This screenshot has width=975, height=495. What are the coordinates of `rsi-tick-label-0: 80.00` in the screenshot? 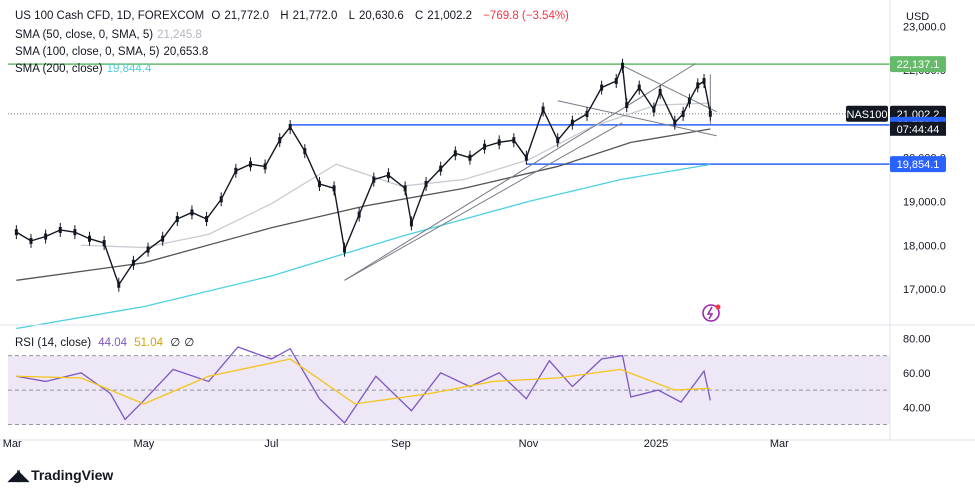 It's located at (917, 339).